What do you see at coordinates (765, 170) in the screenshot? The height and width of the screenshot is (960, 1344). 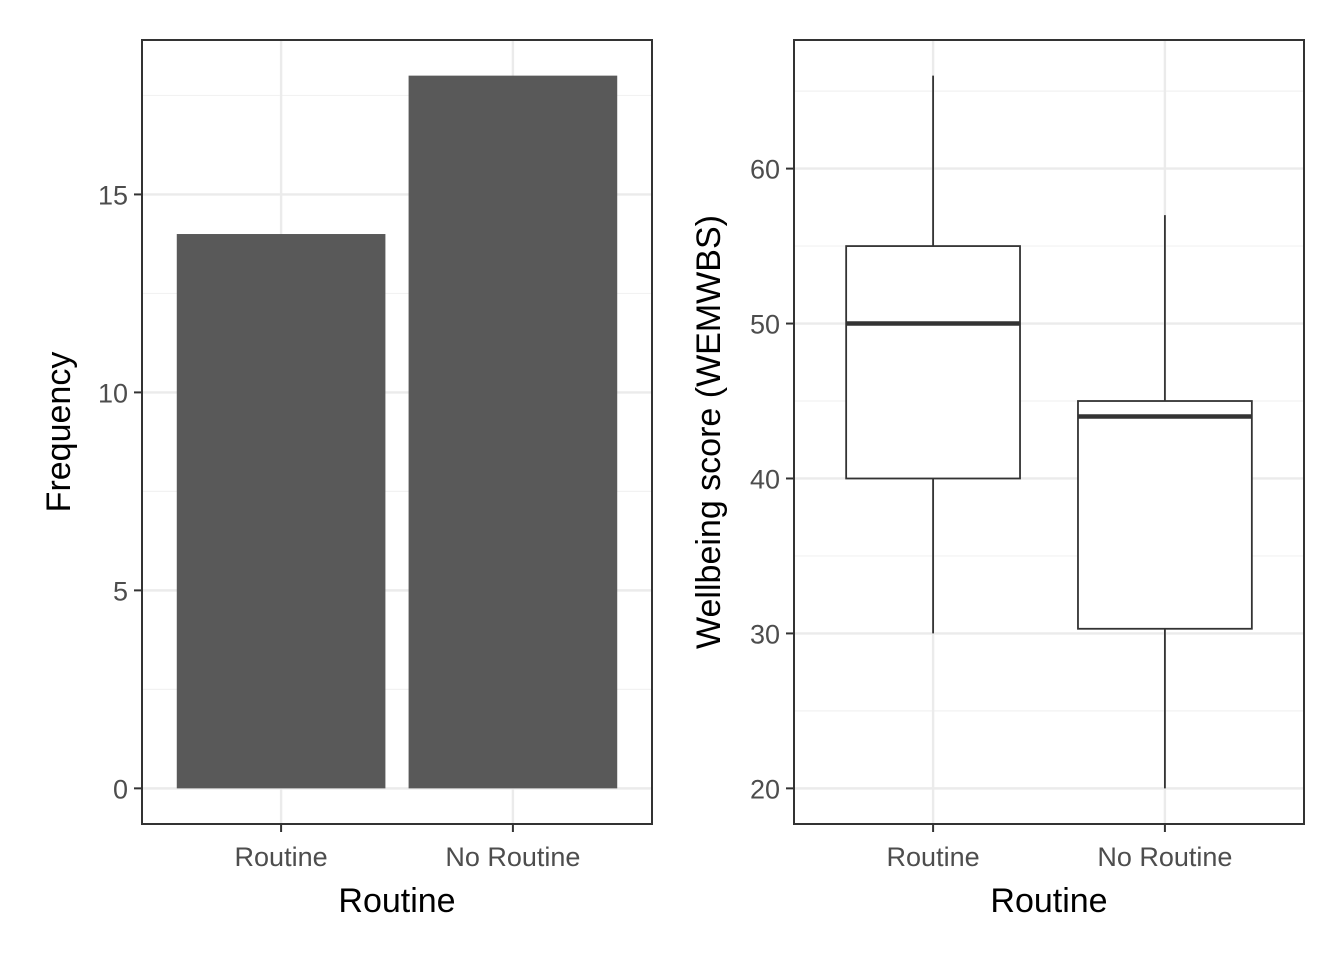 I see `y-tick-label: 60` at bounding box center [765, 170].